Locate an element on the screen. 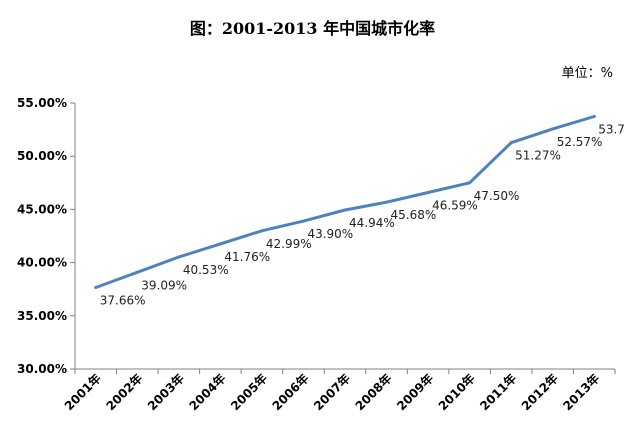 This screenshot has width=625, height=426. y-tick-label: 50.00% is located at coordinates (42, 156).